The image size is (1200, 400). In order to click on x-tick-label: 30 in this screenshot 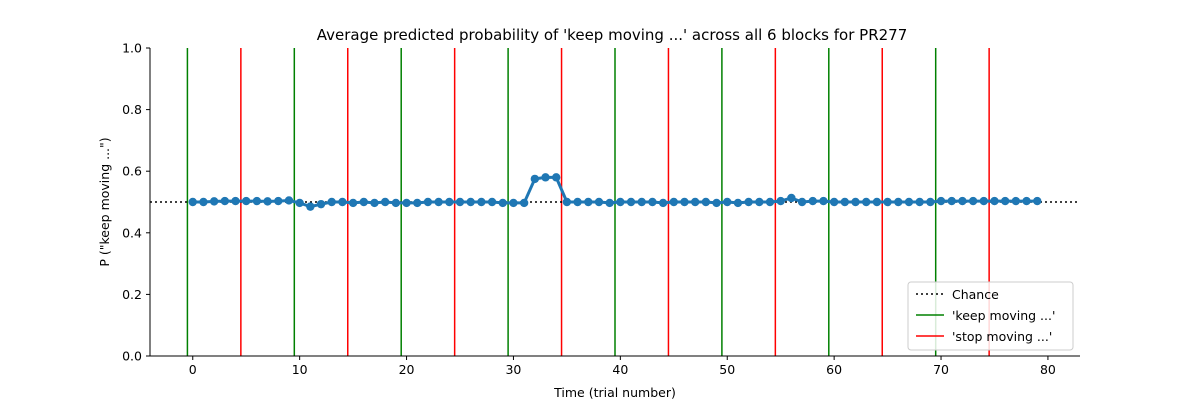, I will do `click(513, 369)`.